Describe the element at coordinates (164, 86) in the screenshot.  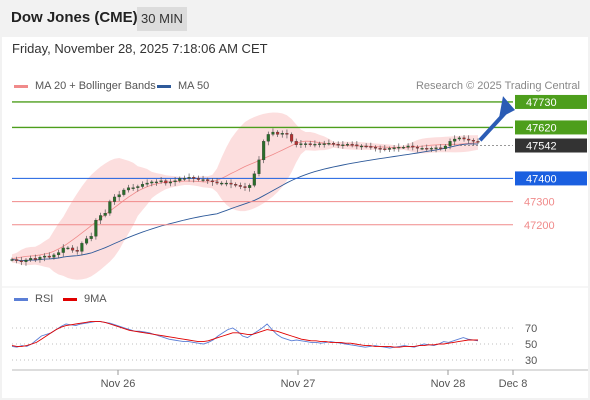
I see `legend-swatch-ma50` at that location.